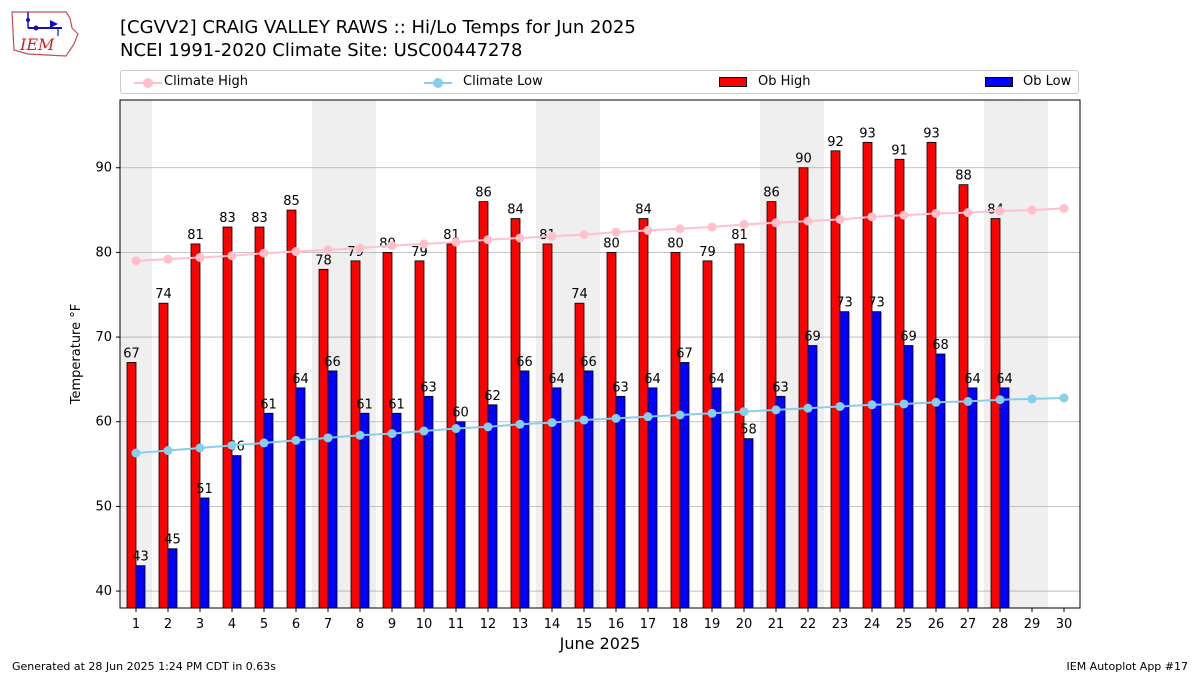  I want to click on x-tick-label: 27, so click(968, 624).